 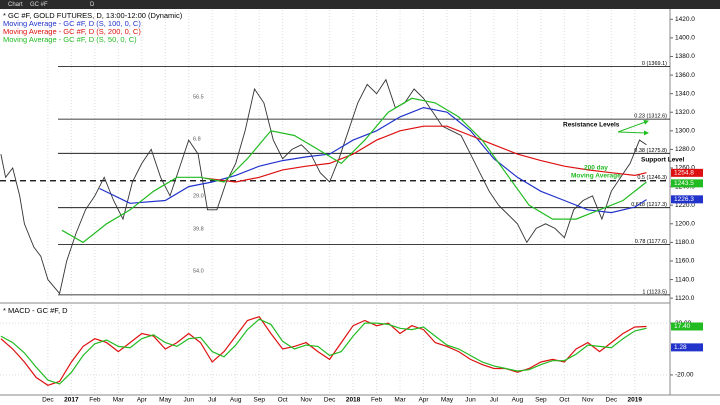 What do you see at coordinates (685, 168) in the screenshot?
I see `y-tick-label: 1260.0` at bounding box center [685, 168].